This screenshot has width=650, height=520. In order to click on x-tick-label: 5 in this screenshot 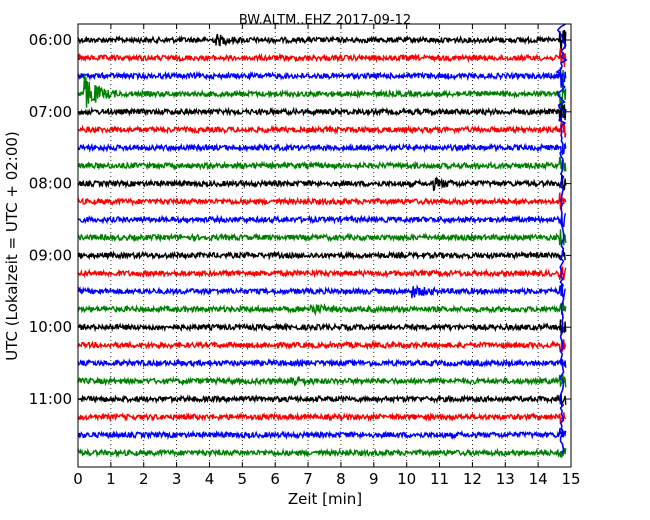, I will do `click(243, 479)`.